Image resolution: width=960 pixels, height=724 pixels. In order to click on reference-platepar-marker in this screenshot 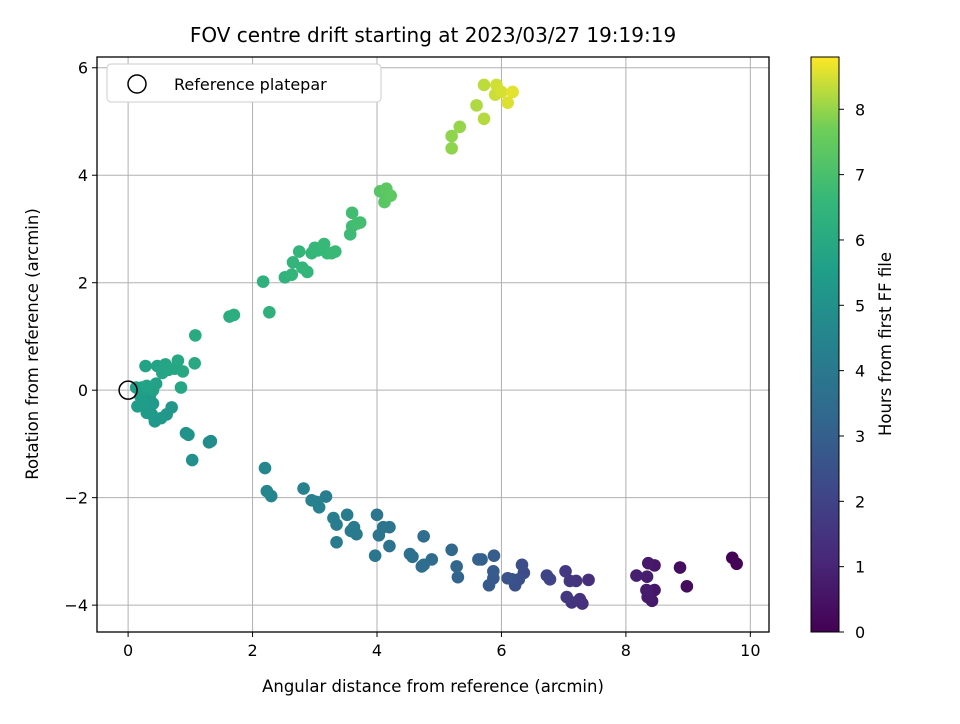, I will do `click(128, 390)`.